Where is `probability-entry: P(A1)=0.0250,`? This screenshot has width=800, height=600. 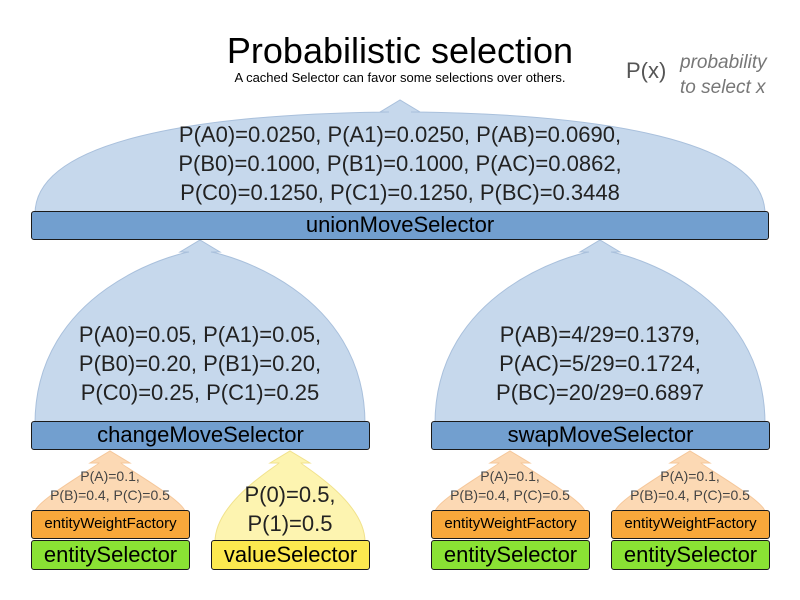
probability-entry: P(A1)=0.0250, is located at coordinates (399, 134).